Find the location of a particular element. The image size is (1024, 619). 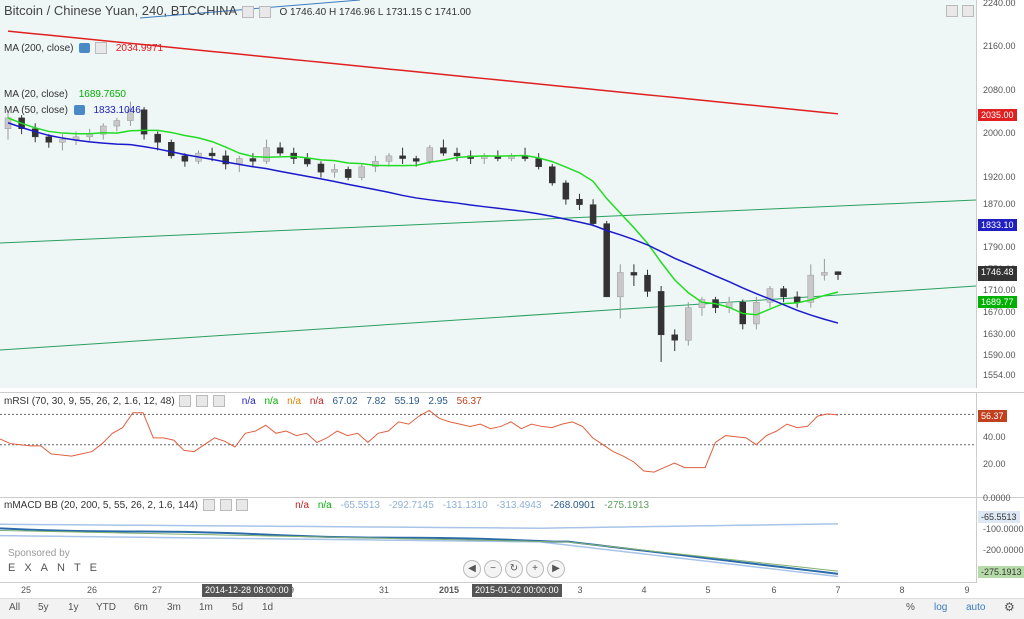

time-label: 5 is located at coordinates (708, 590).